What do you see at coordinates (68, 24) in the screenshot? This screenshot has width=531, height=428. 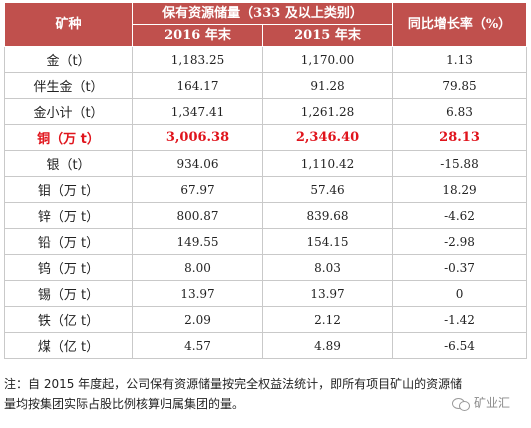 I see `header-mineral: 矿种` at bounding box center [68, 24].